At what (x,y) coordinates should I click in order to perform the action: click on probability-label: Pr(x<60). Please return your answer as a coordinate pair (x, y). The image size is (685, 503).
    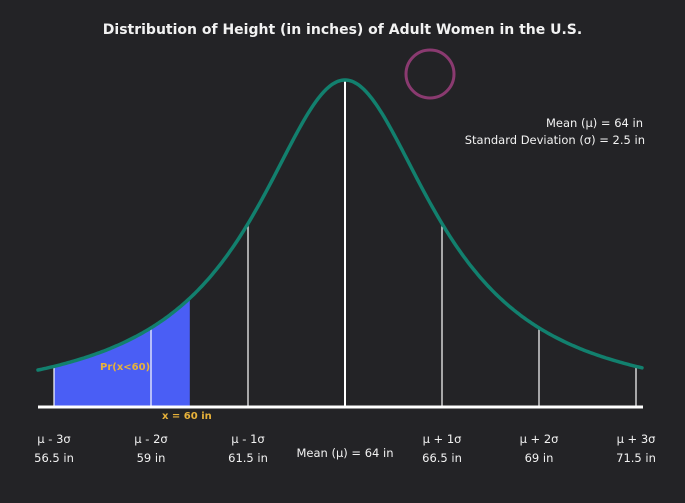
    Looking at the image, I should click on (125, 367).